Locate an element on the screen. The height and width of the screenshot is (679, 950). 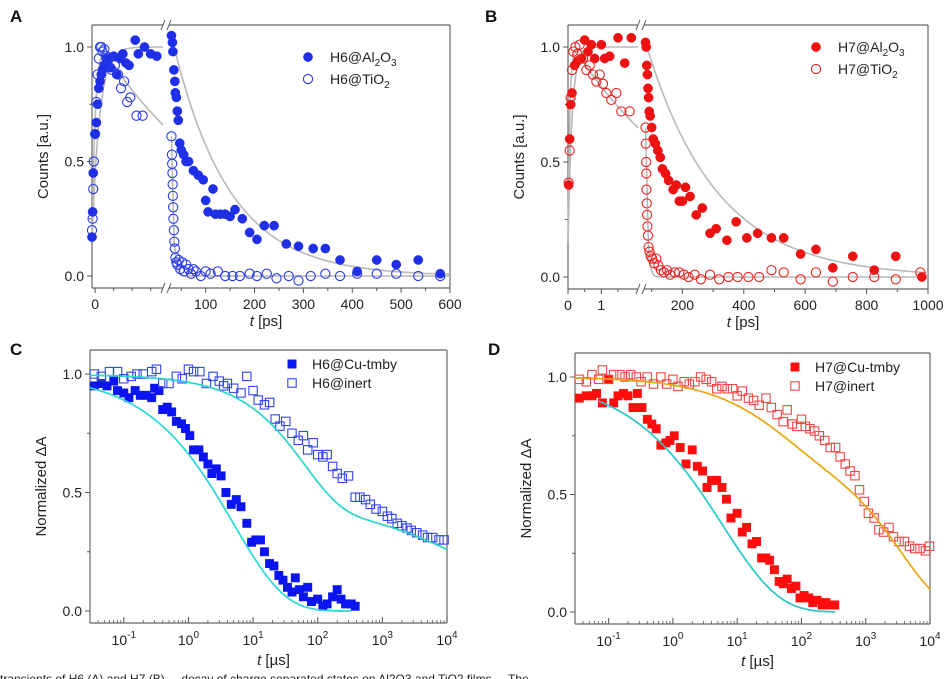
x-tick-label: 10⁻¹ is located at coordinates (608, 640).